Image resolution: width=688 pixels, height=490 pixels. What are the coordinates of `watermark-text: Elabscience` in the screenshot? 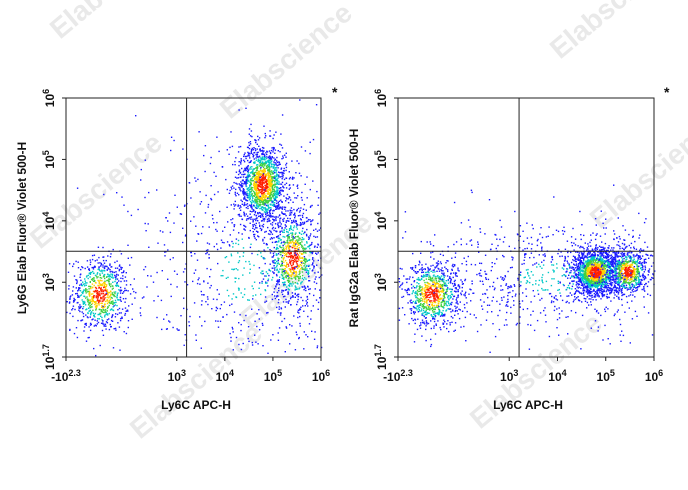 It's located at (116, 22).